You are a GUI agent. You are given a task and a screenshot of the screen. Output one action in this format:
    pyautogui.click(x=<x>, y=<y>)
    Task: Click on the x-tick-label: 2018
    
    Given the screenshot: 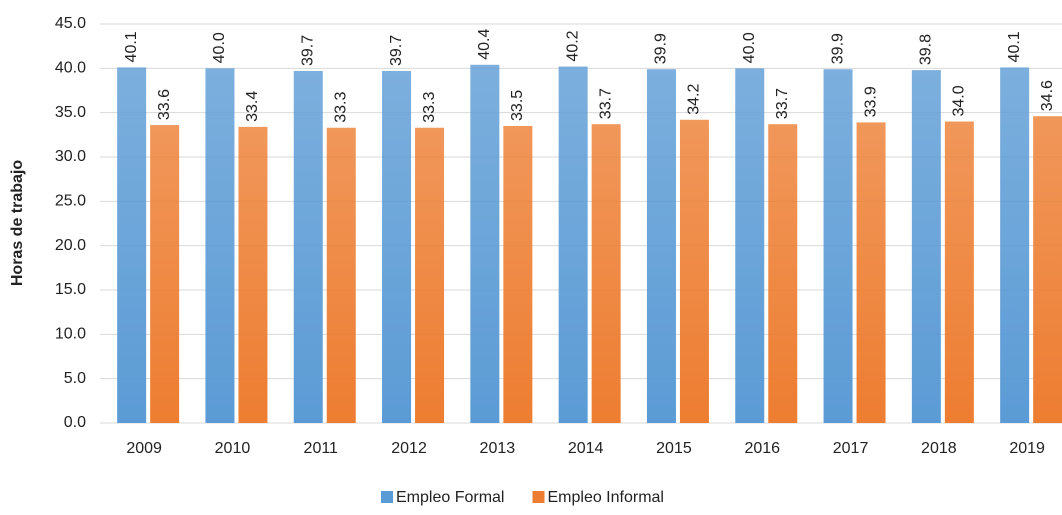 What is the action you would take?
    pyautogui.click(x=939, y=448)
    